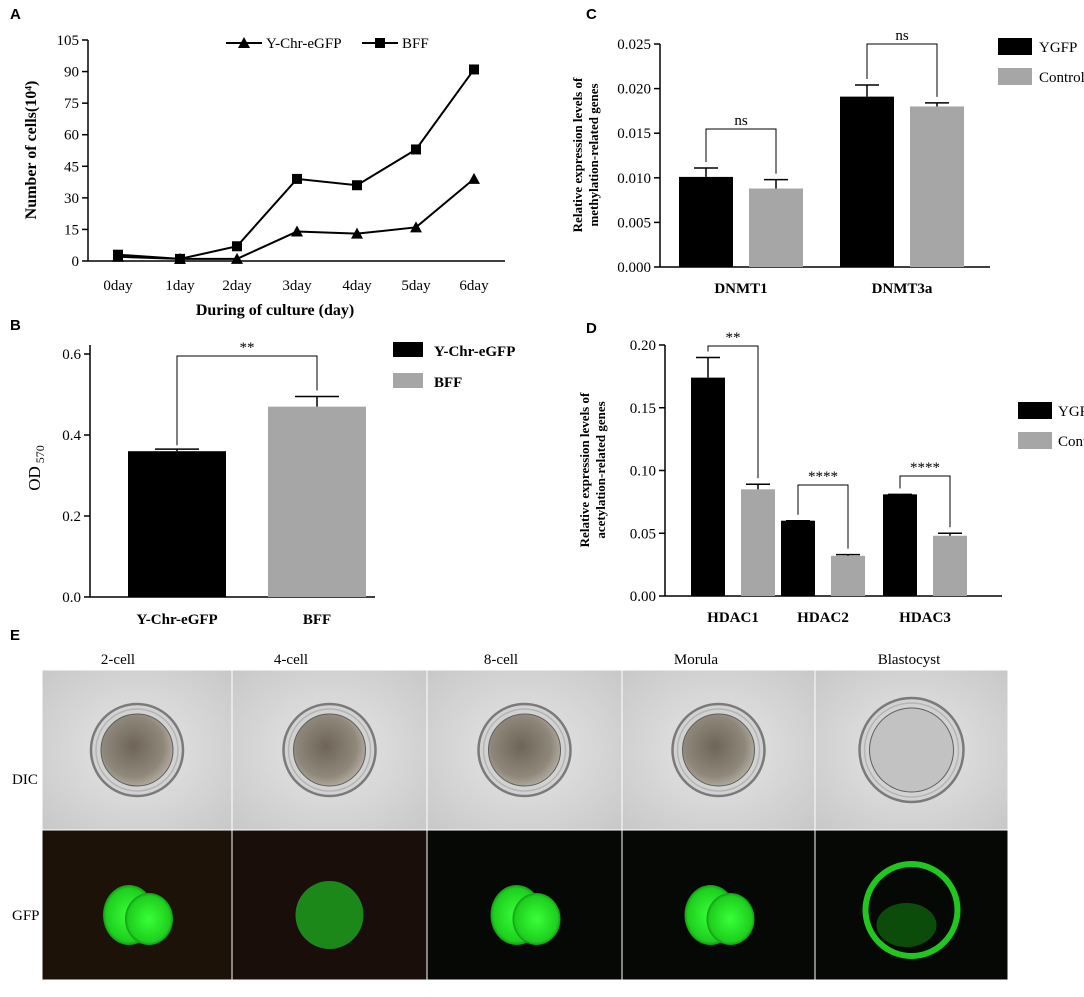 The image size is (1084, 997). What do you see at coordinates (71, 199) in the screenshot?
I see `y-tick-label: 30` at bounding box center [71, 199].